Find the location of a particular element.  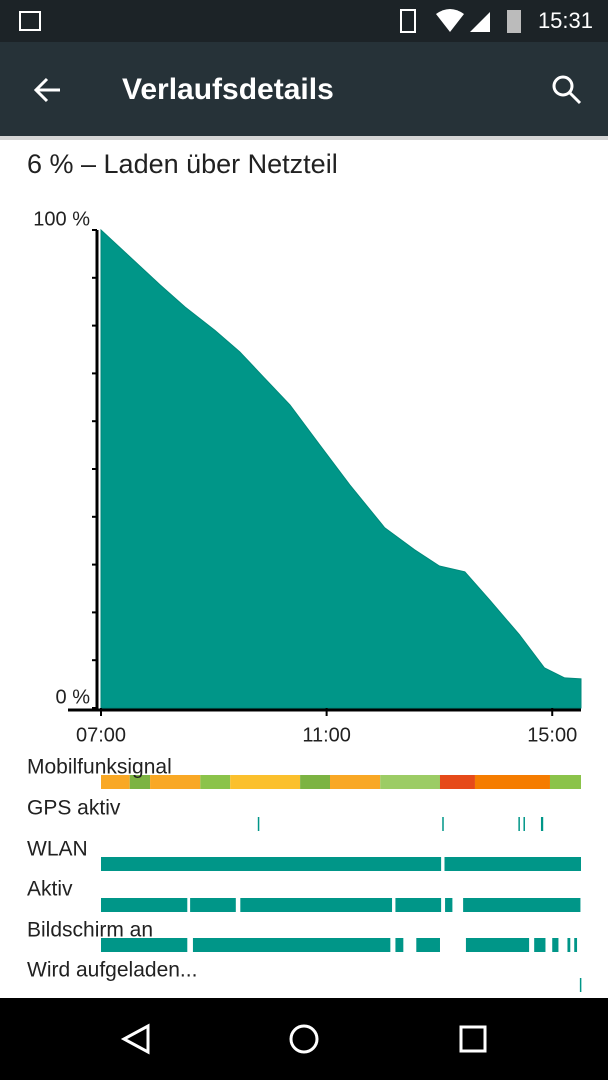

toolbar is located at coordinates (304, 89).